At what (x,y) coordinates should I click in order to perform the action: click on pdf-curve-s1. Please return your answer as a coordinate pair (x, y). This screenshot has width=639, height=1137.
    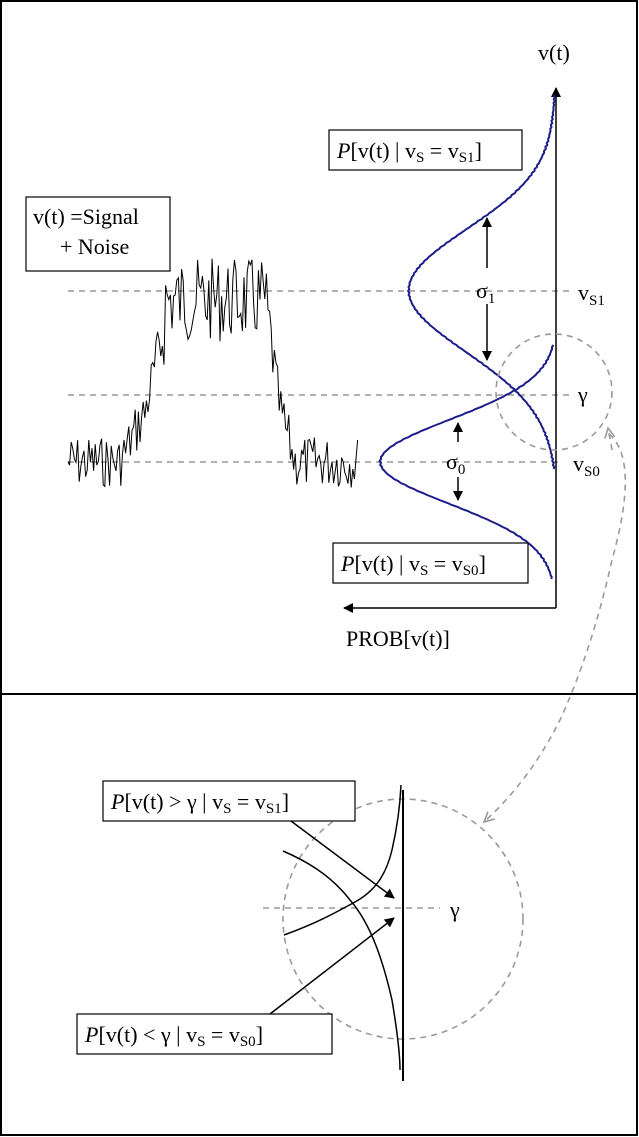
    Looking at the image, I should click on (481, 282).